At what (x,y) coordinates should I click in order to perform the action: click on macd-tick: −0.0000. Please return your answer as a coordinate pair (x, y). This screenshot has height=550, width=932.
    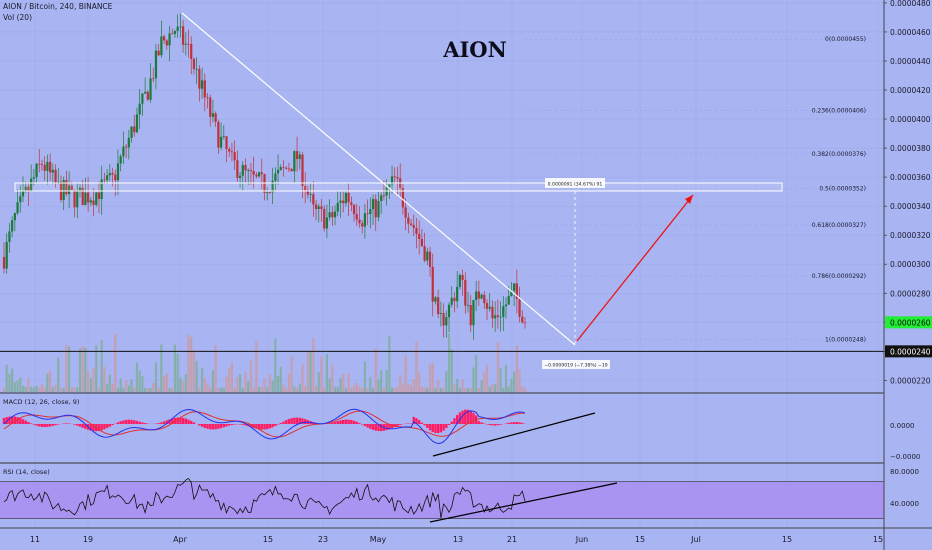
    Looking at the image, I should click on (905, 457).